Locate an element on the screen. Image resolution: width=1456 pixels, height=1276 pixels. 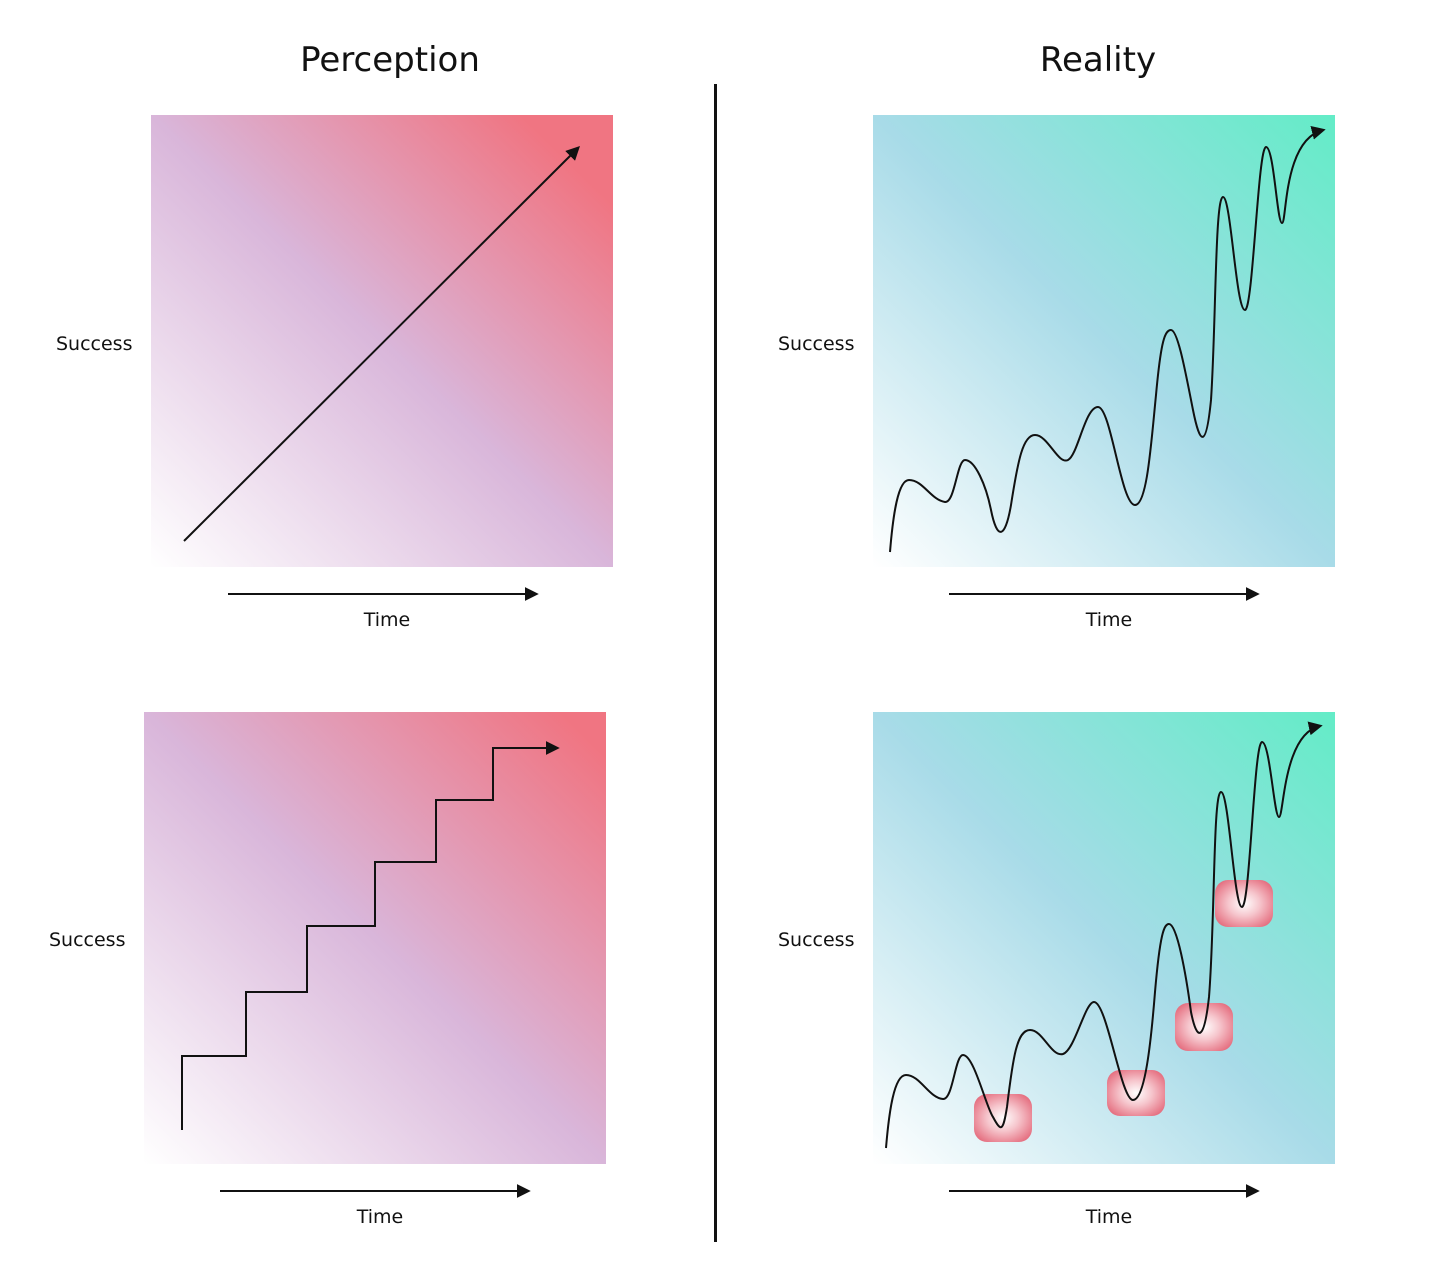
perception-steps-xlabel: Time is located at coordinates (380, 1217).